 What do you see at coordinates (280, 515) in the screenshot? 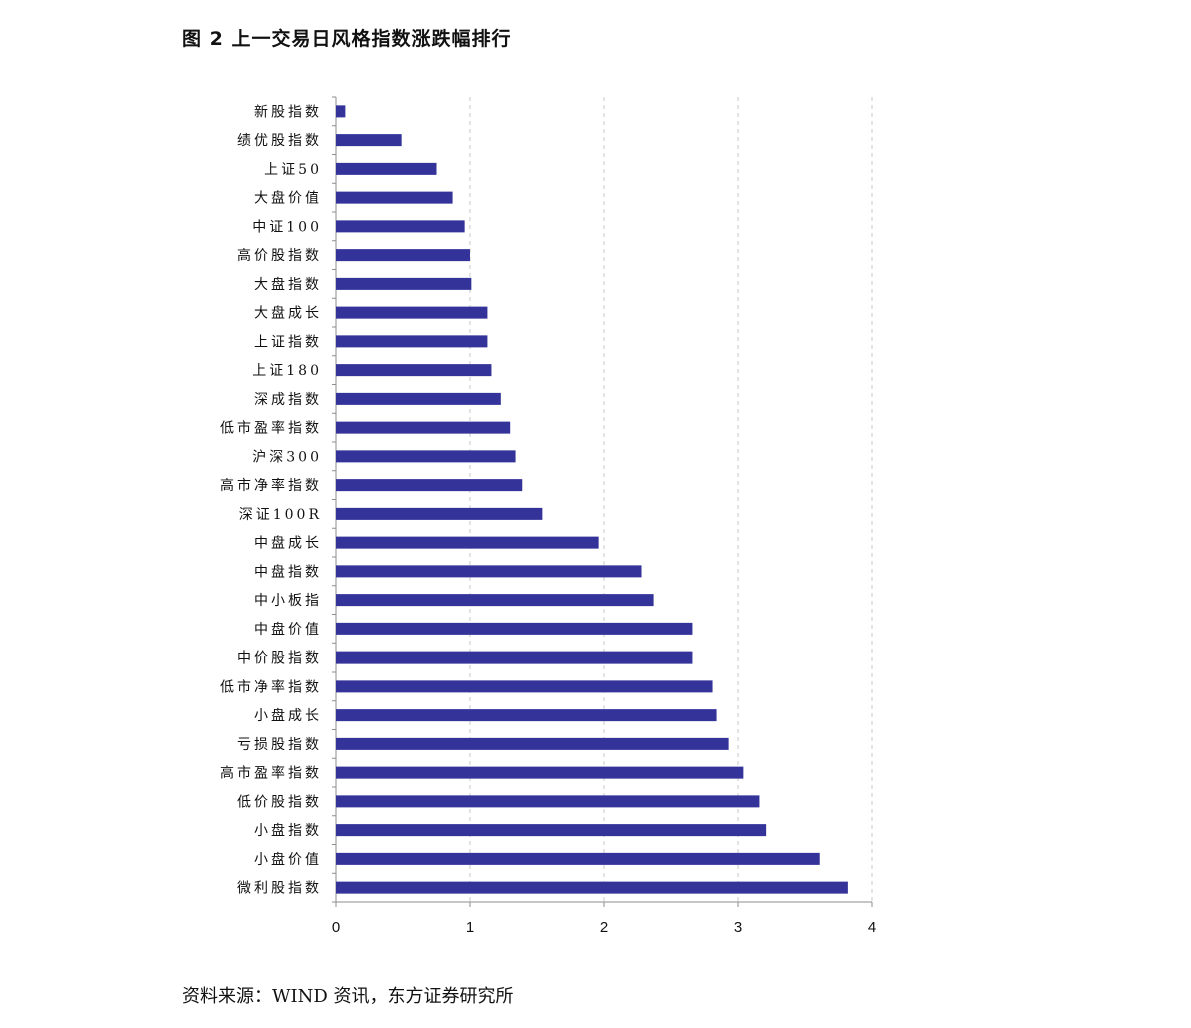
I see `category-label: 深证100R` at bounding box center [280, 515].